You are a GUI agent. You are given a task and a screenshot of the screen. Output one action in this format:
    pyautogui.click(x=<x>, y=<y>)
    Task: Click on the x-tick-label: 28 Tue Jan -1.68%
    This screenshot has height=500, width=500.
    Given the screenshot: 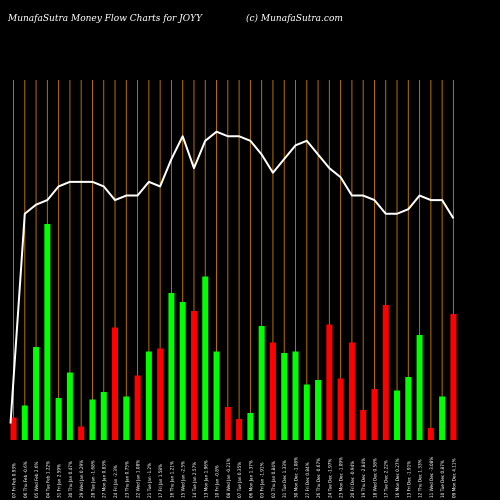 What is the action you would take?
    pyautogui.click(x=92, y=479)
    